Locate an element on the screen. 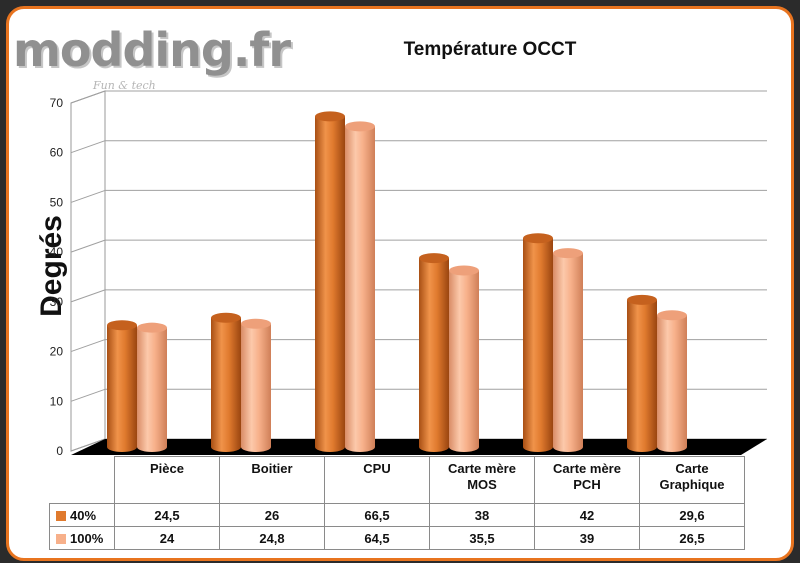  data-value: 38 is located at coordinates (482, 515).